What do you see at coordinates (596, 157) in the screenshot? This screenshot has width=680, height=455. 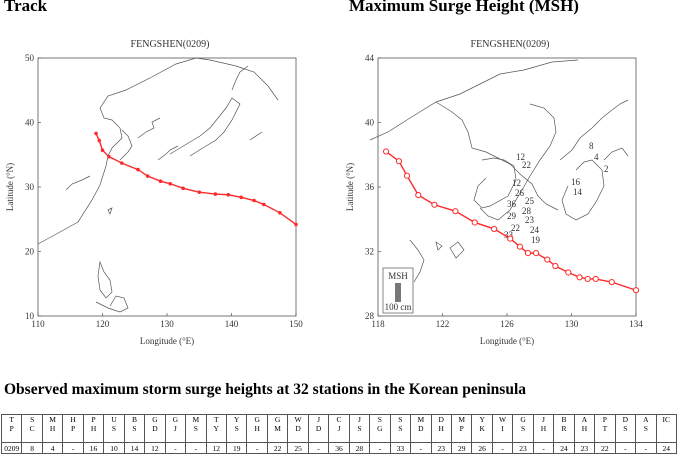 I see `station-label: 4` at bounding box center [596, 157].